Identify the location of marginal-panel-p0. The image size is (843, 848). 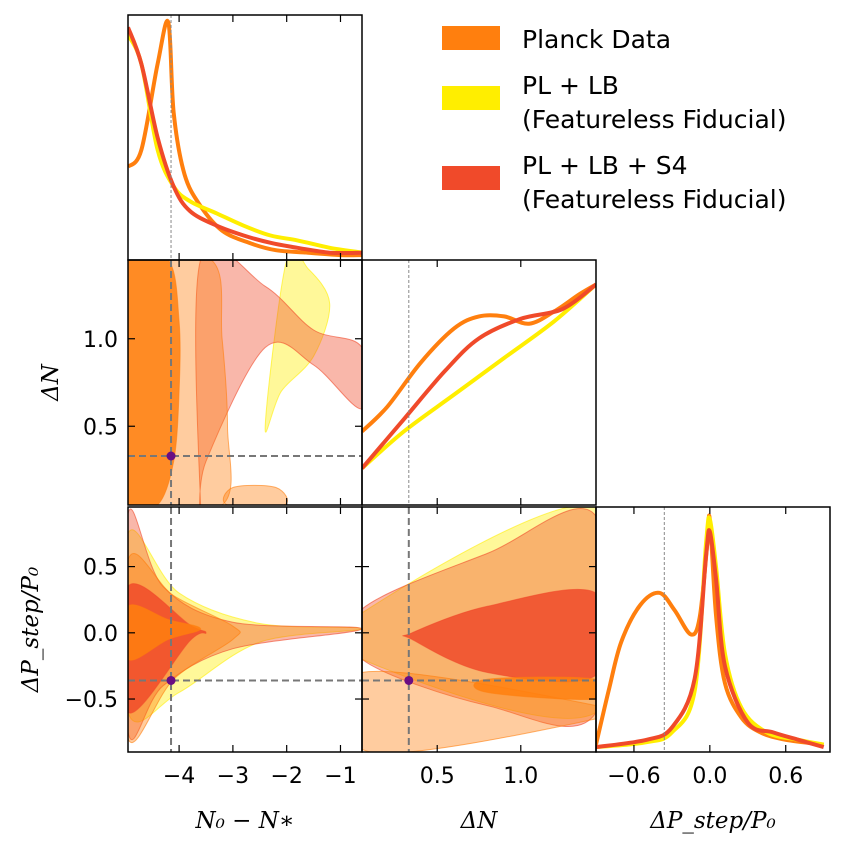
(245, 137).